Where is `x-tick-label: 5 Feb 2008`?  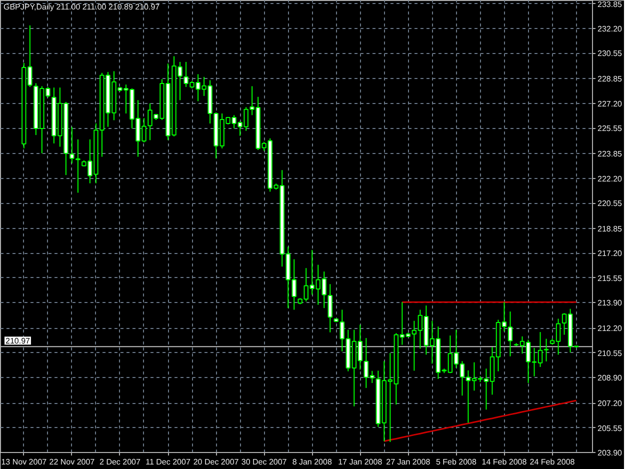
x-tick-label: 5 Feb 2008 is located at coordinates (456, 462).